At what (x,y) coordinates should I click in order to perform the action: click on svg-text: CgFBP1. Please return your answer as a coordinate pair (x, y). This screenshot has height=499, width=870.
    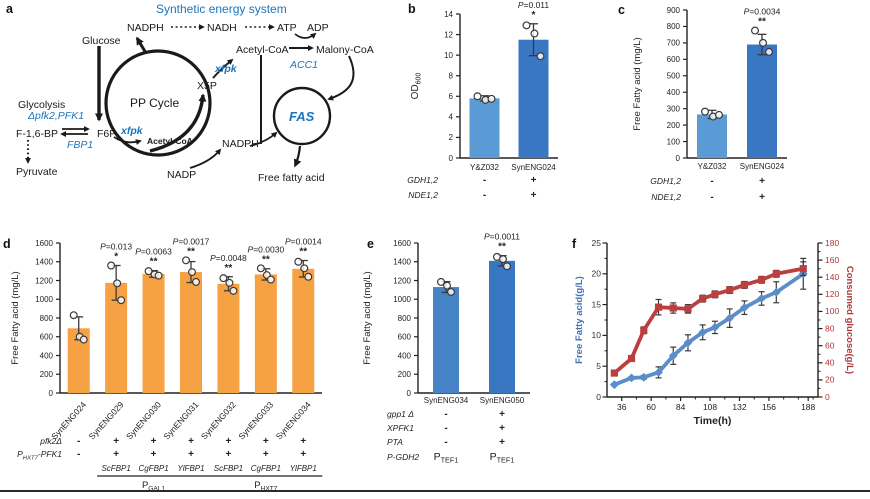
    Looking at the image, I should click on (153, 468).